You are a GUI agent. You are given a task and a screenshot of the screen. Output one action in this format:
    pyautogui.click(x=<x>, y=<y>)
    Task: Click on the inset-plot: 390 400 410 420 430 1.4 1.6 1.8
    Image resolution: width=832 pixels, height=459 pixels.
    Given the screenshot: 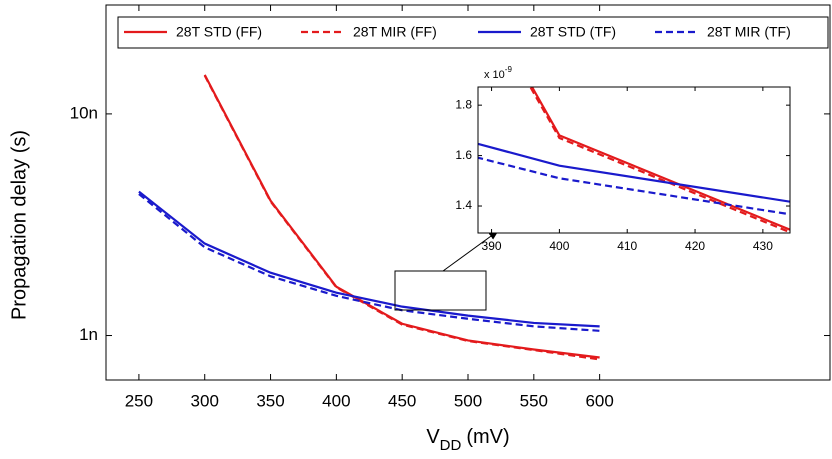 What is the action you would take?
    pyautogui.click(x=623, y=169)
    